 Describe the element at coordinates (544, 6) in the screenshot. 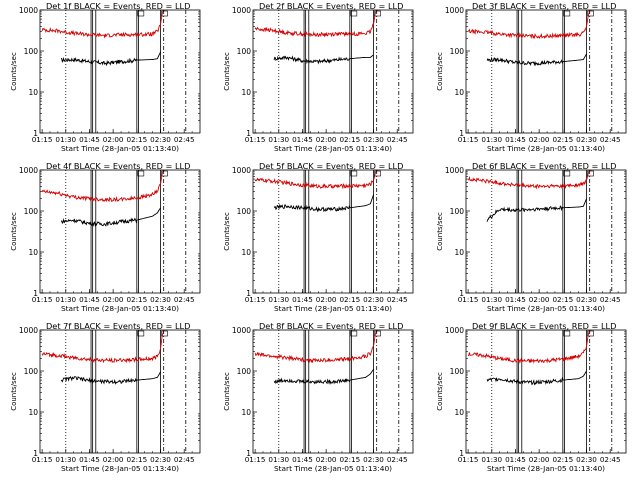

I see `chart-title: Det 3f BLACK = Events, RED = LLD` at that location.